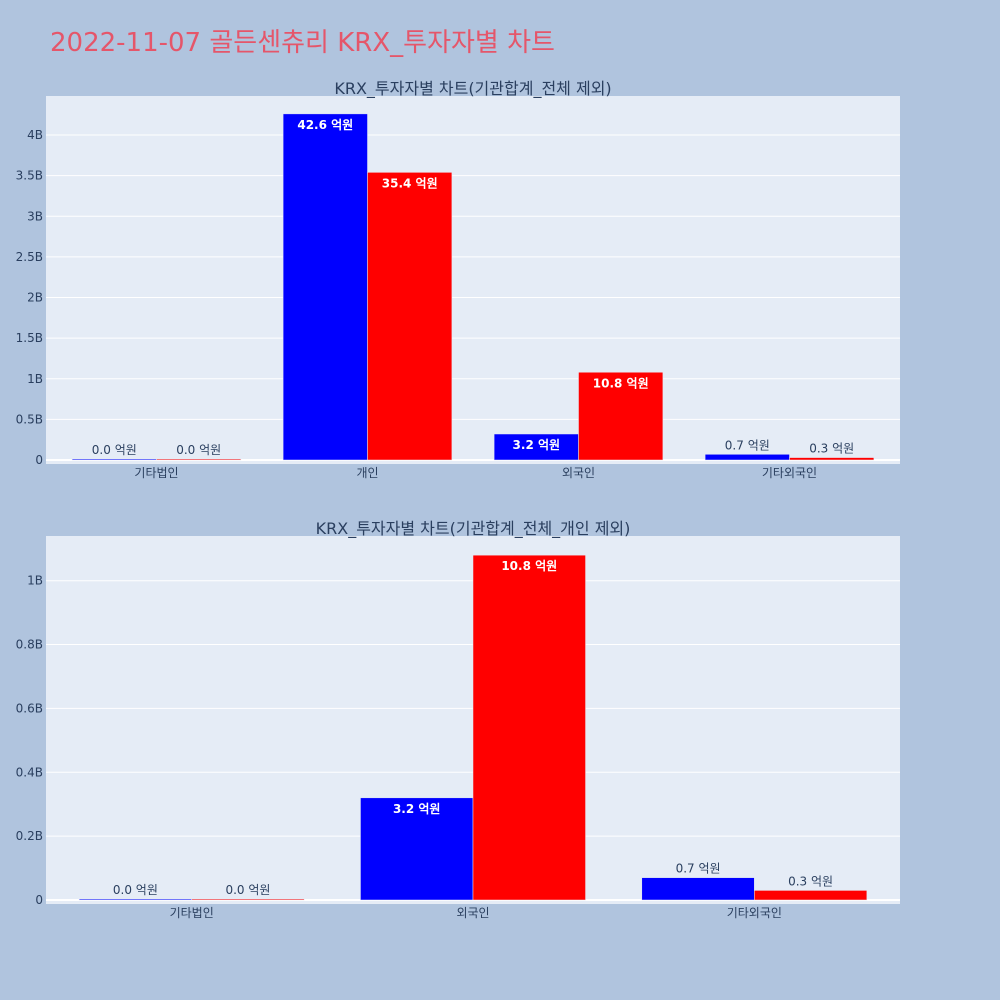  I want to click on y-tick-label: 0.6B, so click(29, 708).